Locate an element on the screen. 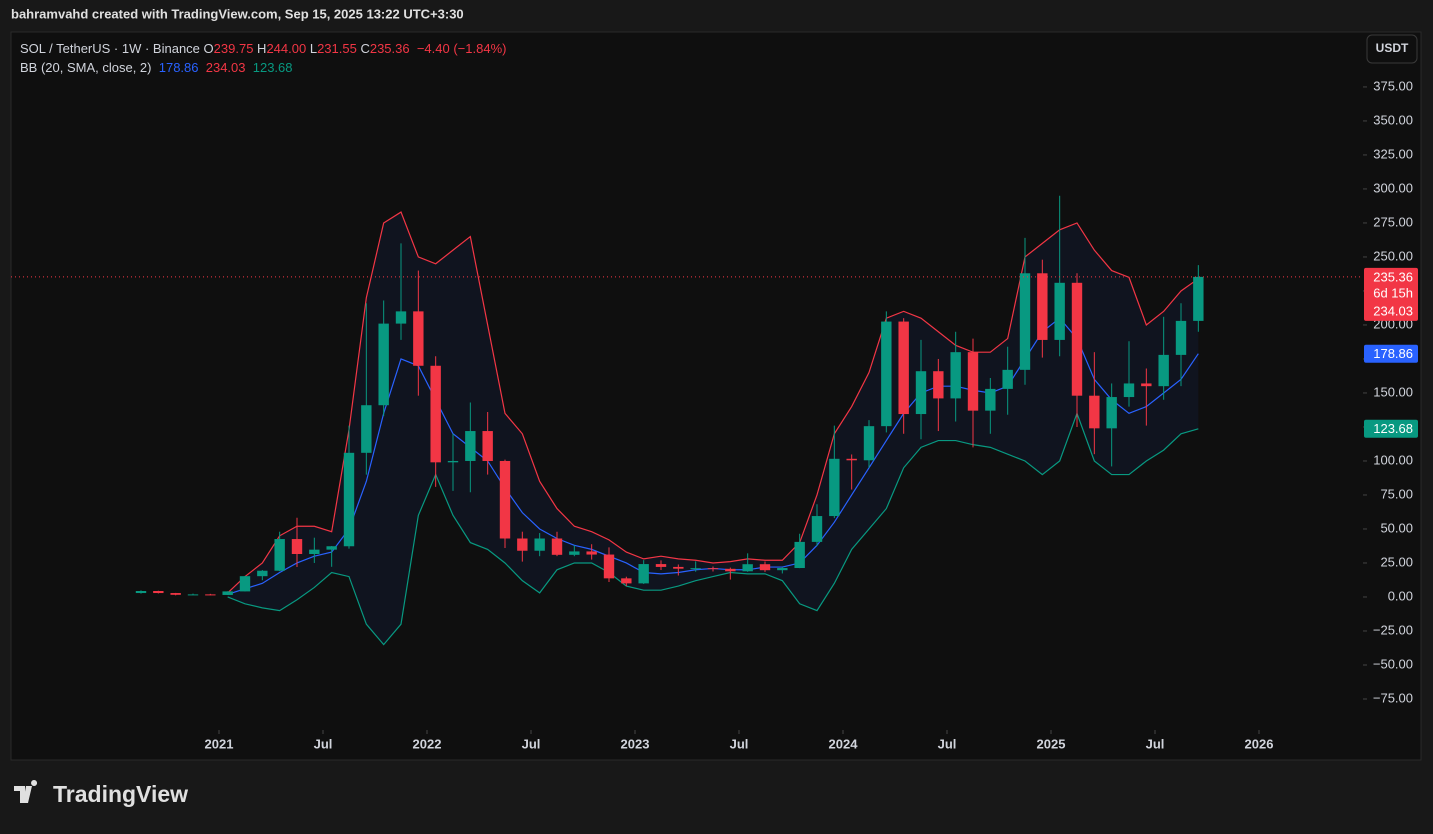  x-tick-label: 2024 is located at coordinates (844, 743).